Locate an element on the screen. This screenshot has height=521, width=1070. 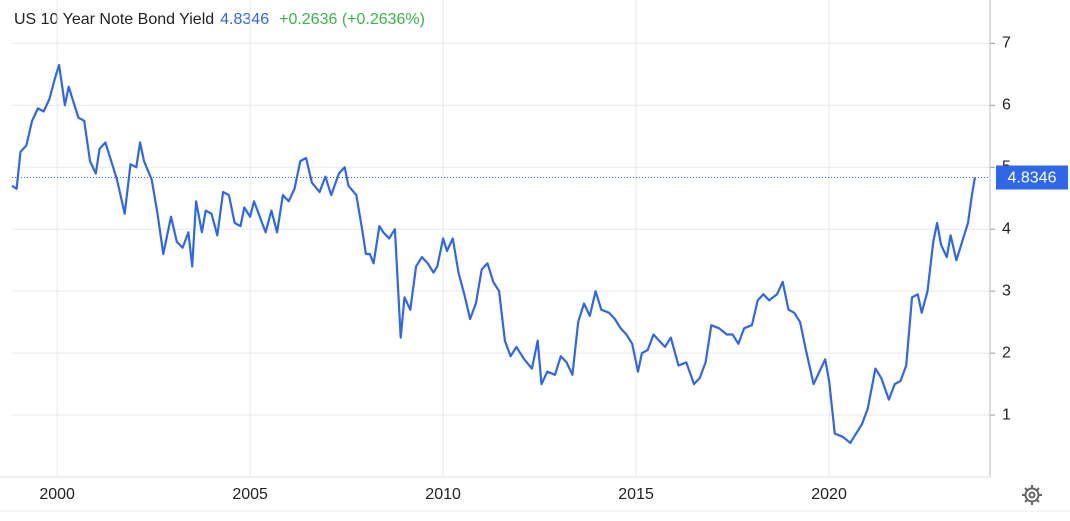
current-value-box is located at coordinates (1032, 177).